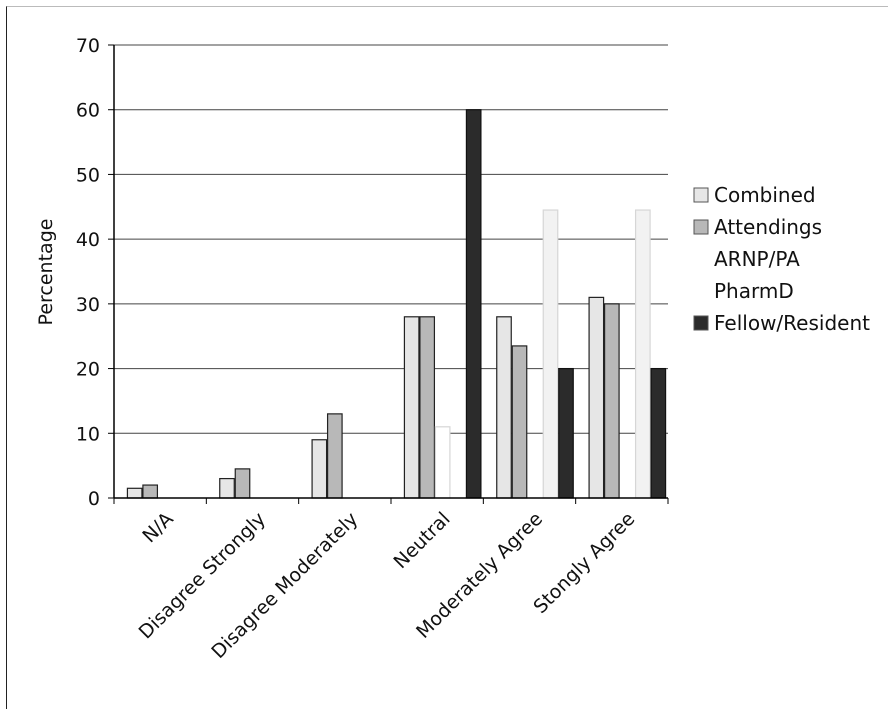 The width and height of the screenshot is (896, 715). I want to click on legend-label: Fellow/Resident, so click(792, 323).